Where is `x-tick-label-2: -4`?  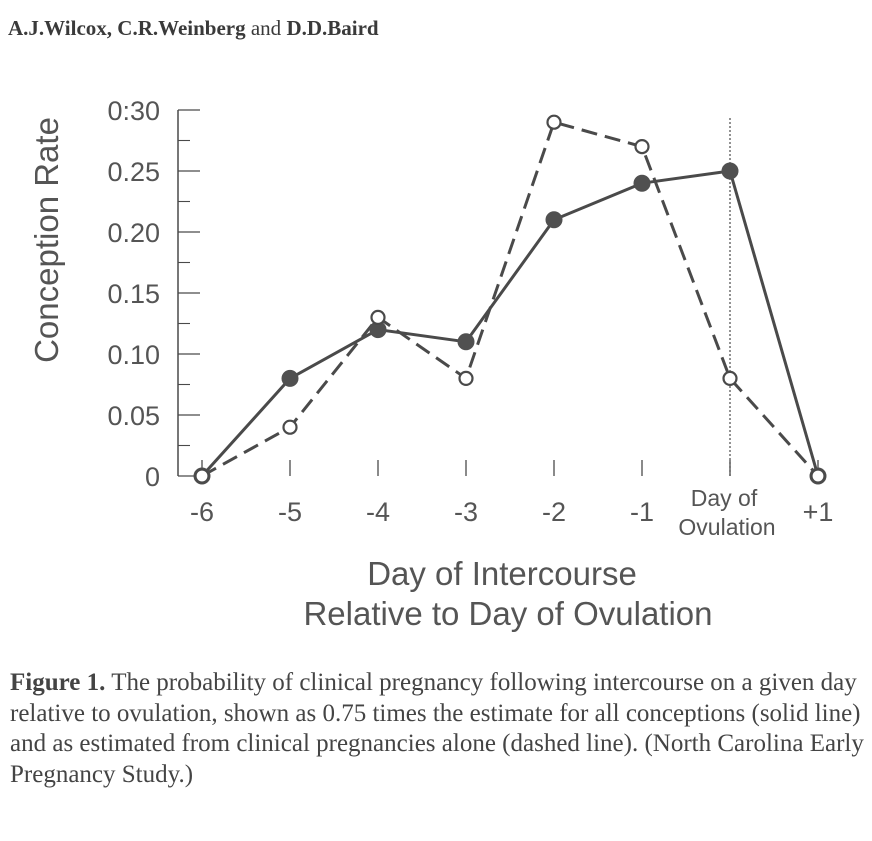
x-tick-label-2: -4 is located at coordinates (378, 512).